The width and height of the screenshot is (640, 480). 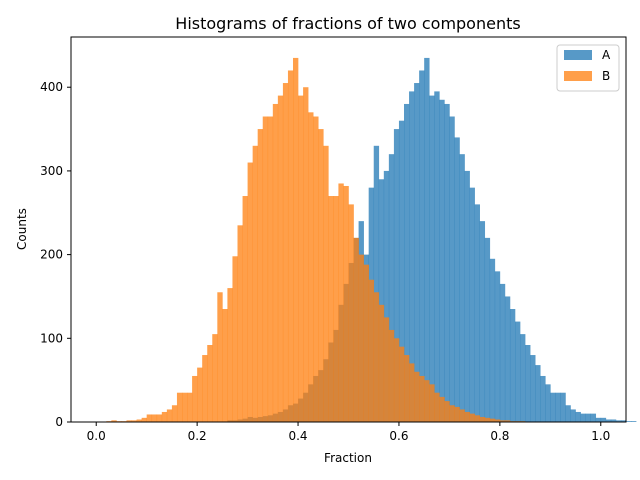 I want to click on y-tick-label: 100, so click(x=51, y=338).